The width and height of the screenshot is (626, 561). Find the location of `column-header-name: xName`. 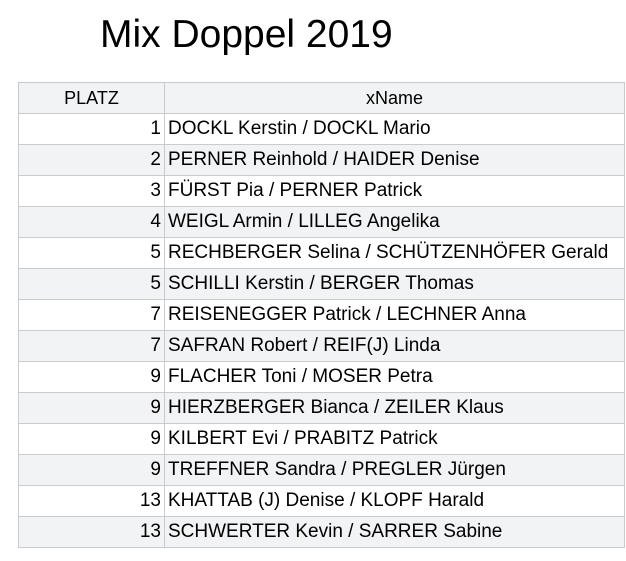

column-header-name: xName is located at coordinates (394, 98).